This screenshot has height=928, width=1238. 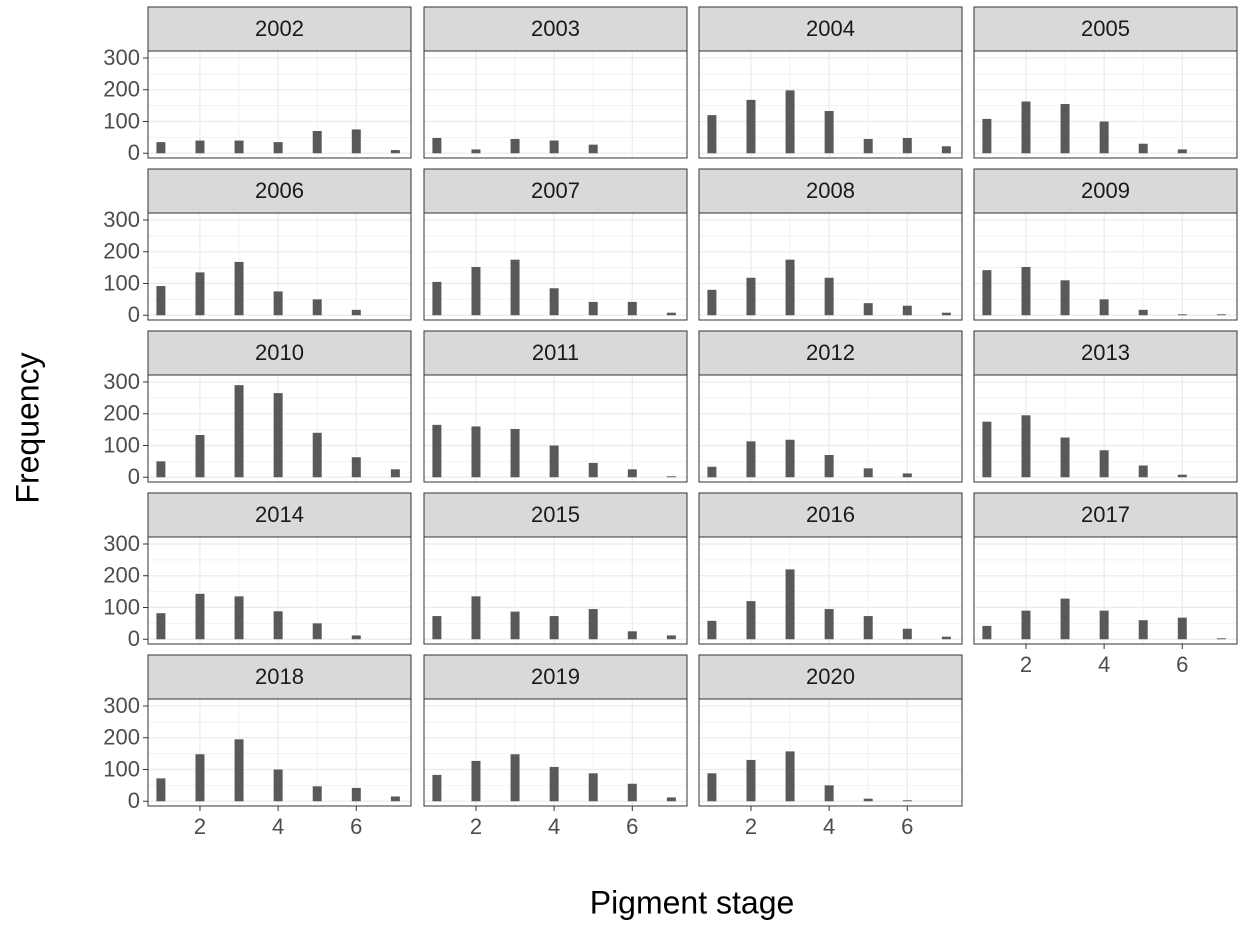 What do you see at coordinates (279, 28) in the screenshot?
I see `strip-title: 2002` at bounding box center [279, 28].